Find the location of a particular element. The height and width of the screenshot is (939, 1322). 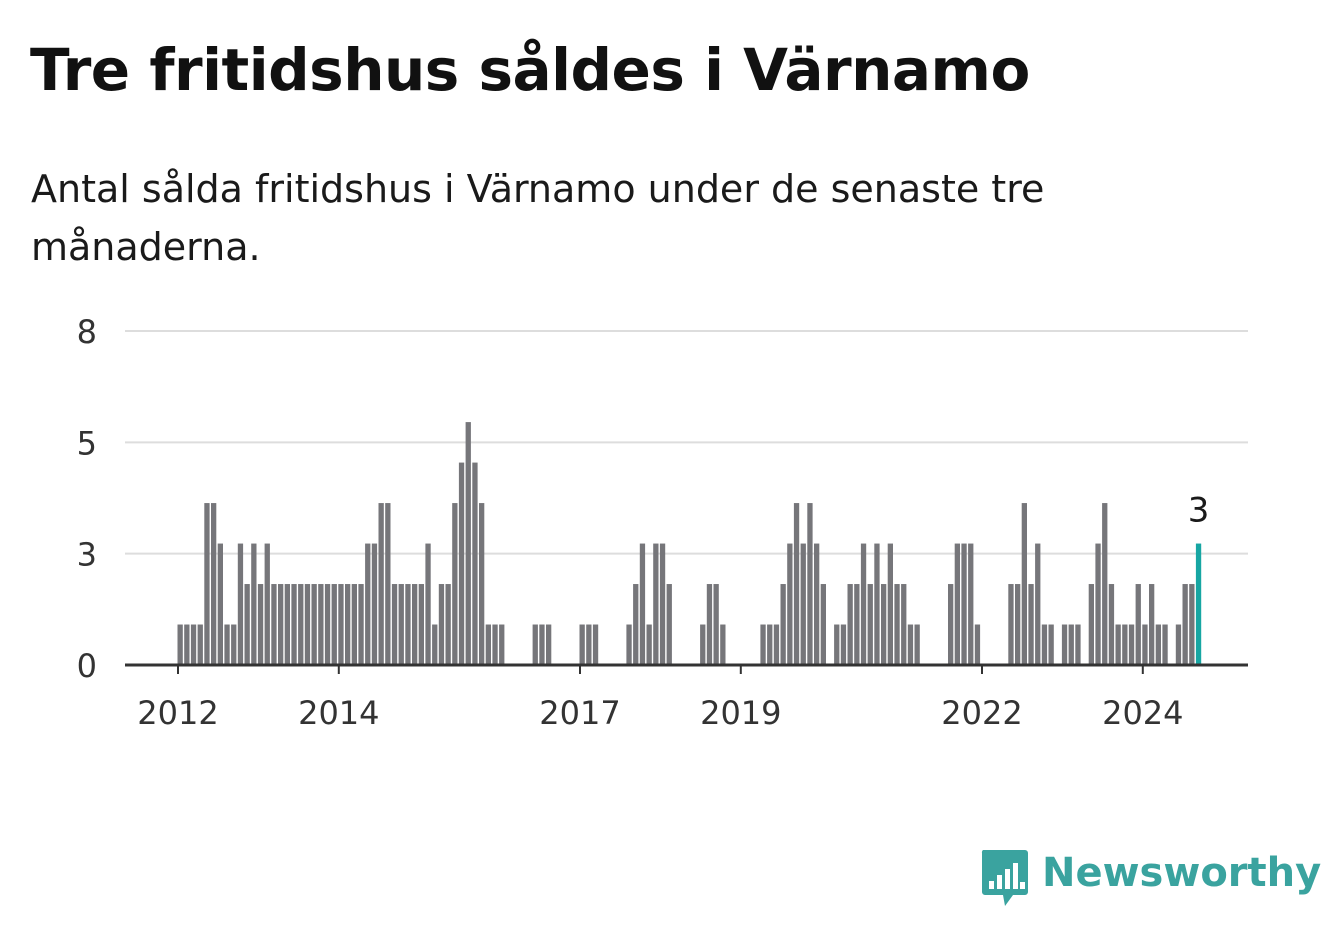

x-tick-label: 2019 is located at coordinates (740, 713).